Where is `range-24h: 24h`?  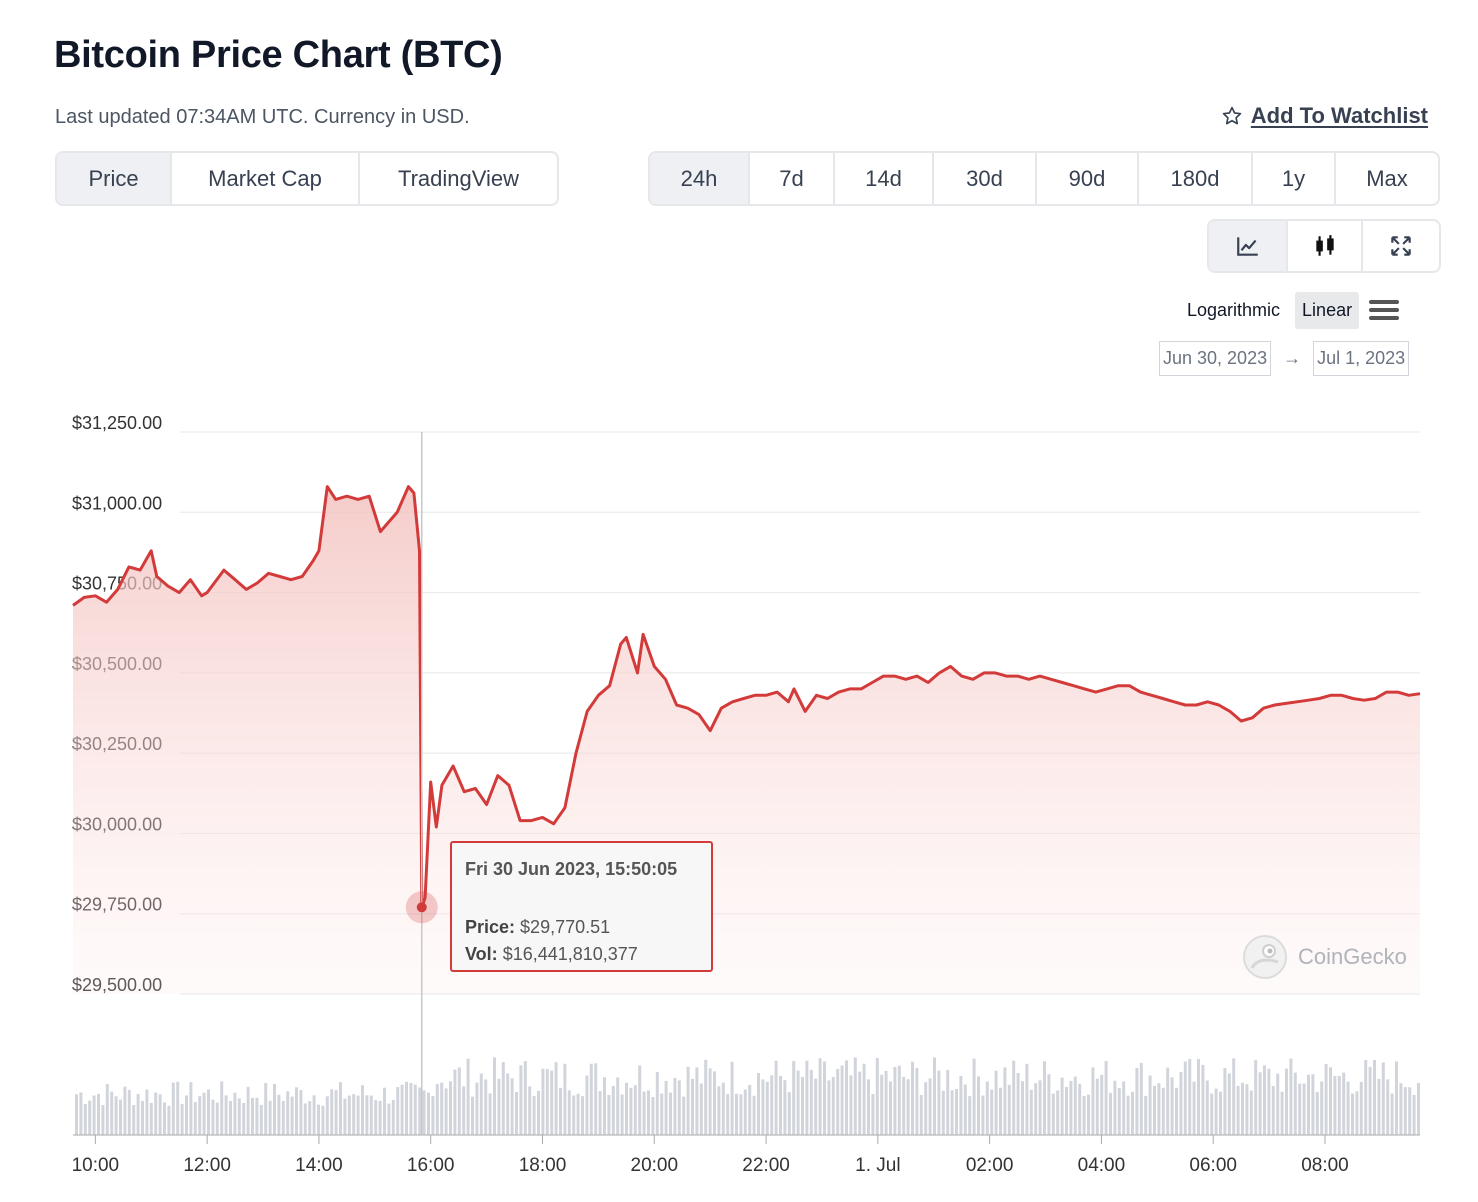 range-24h: 24h is located at coordinates (700, 178).